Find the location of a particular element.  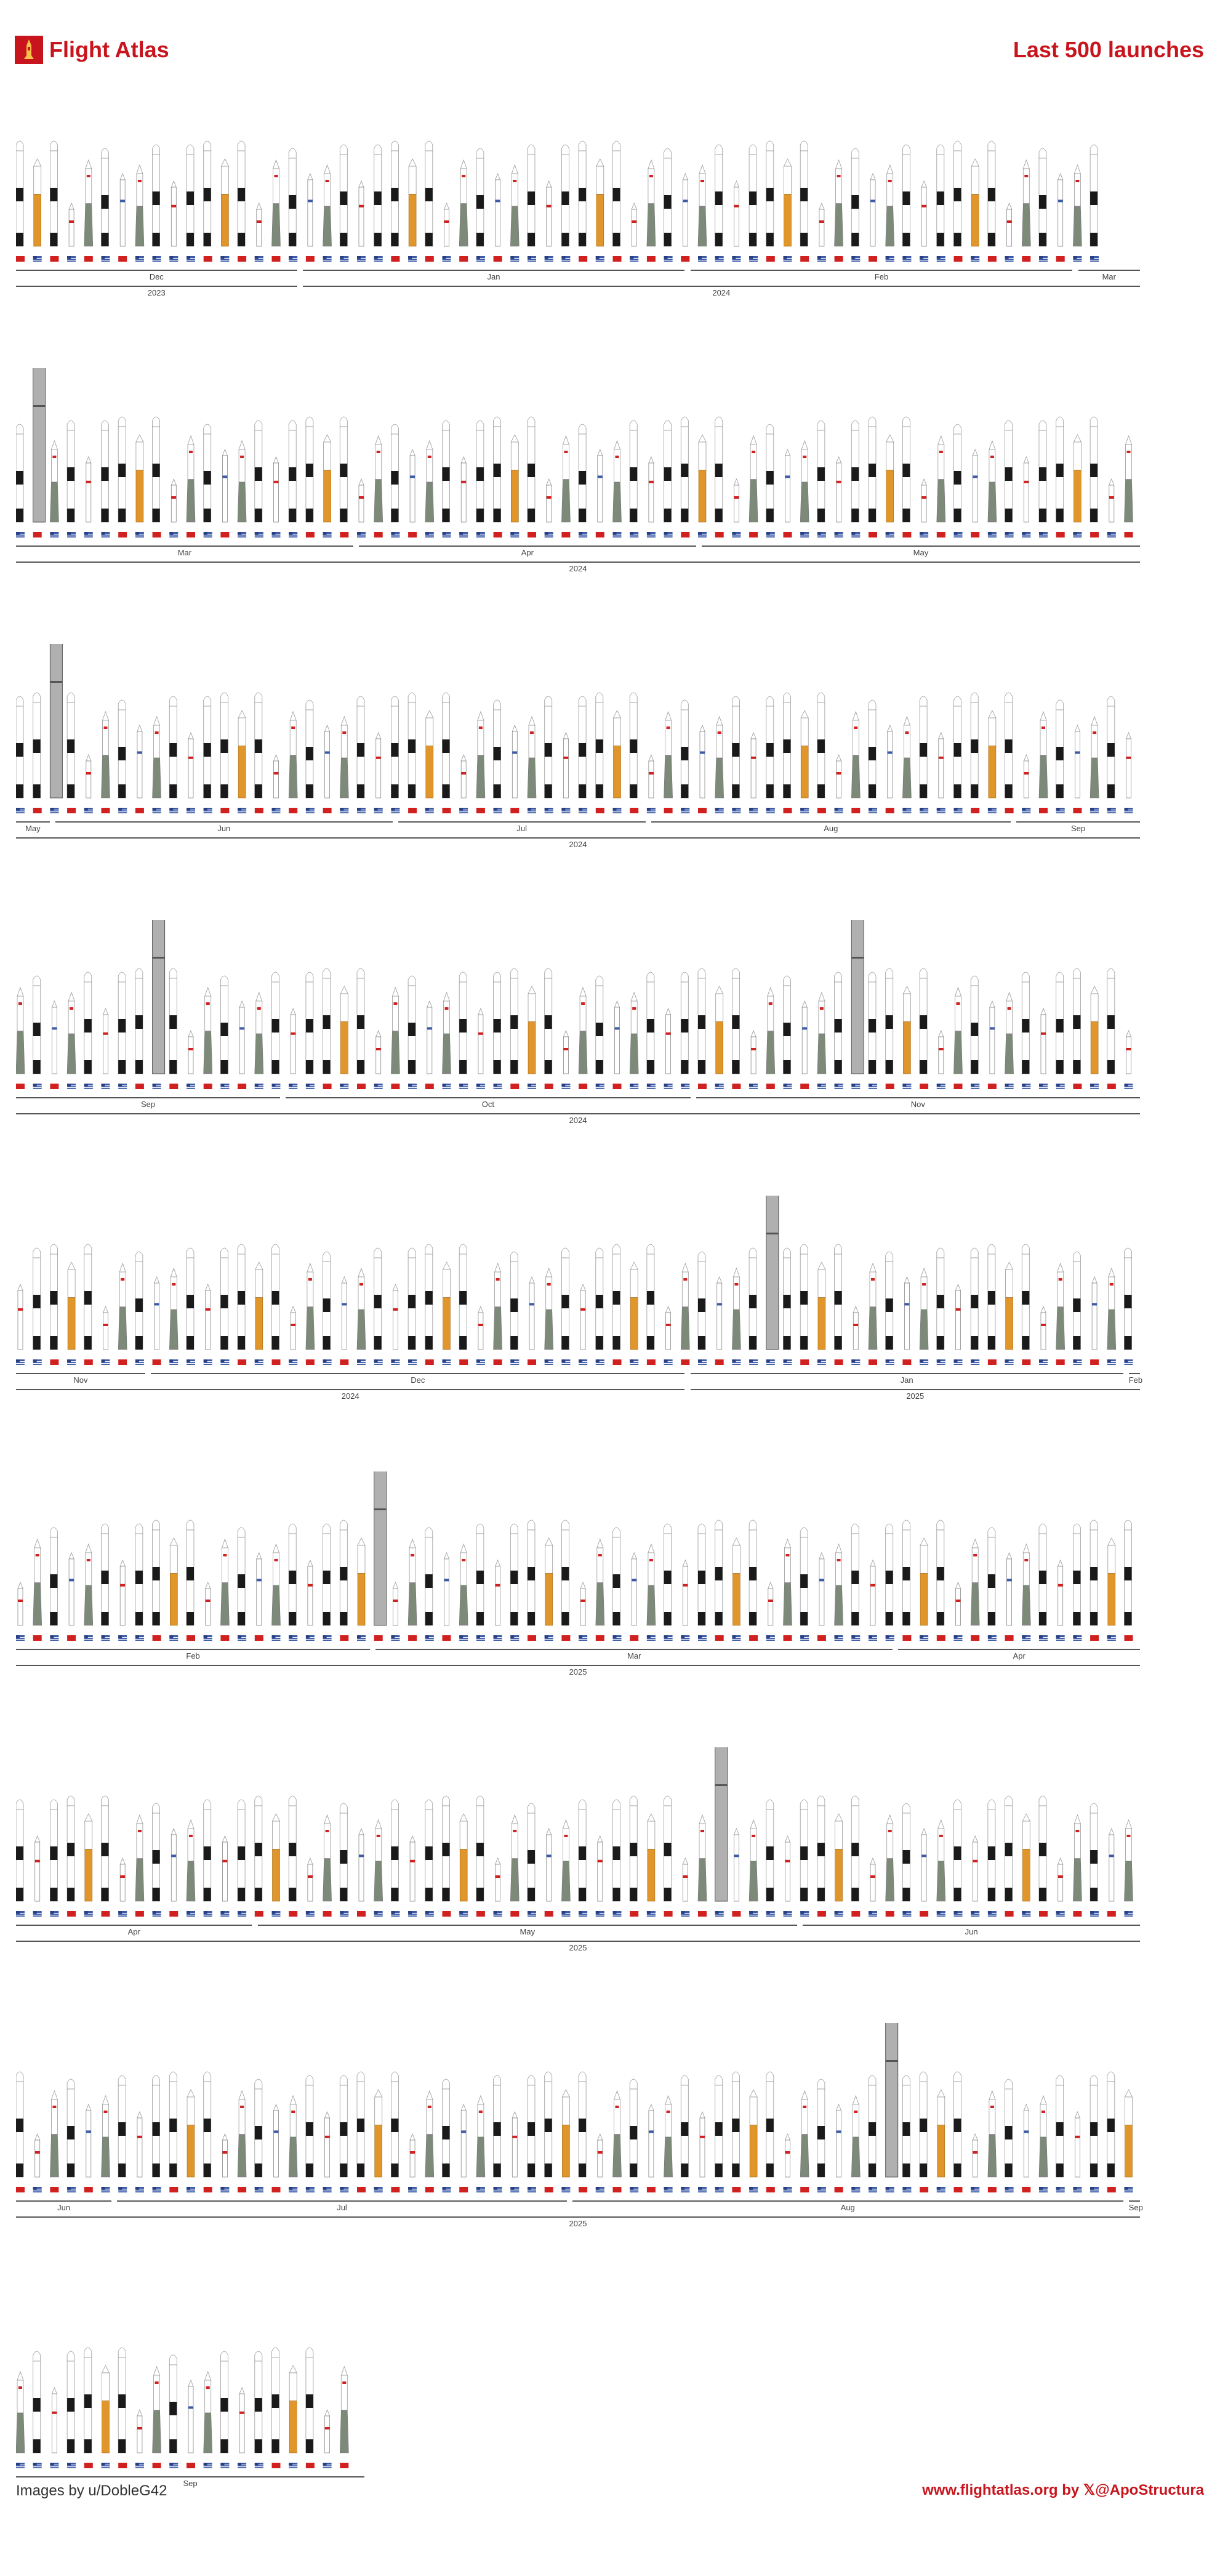

month-label: May is located at coordinates (527, 1931).